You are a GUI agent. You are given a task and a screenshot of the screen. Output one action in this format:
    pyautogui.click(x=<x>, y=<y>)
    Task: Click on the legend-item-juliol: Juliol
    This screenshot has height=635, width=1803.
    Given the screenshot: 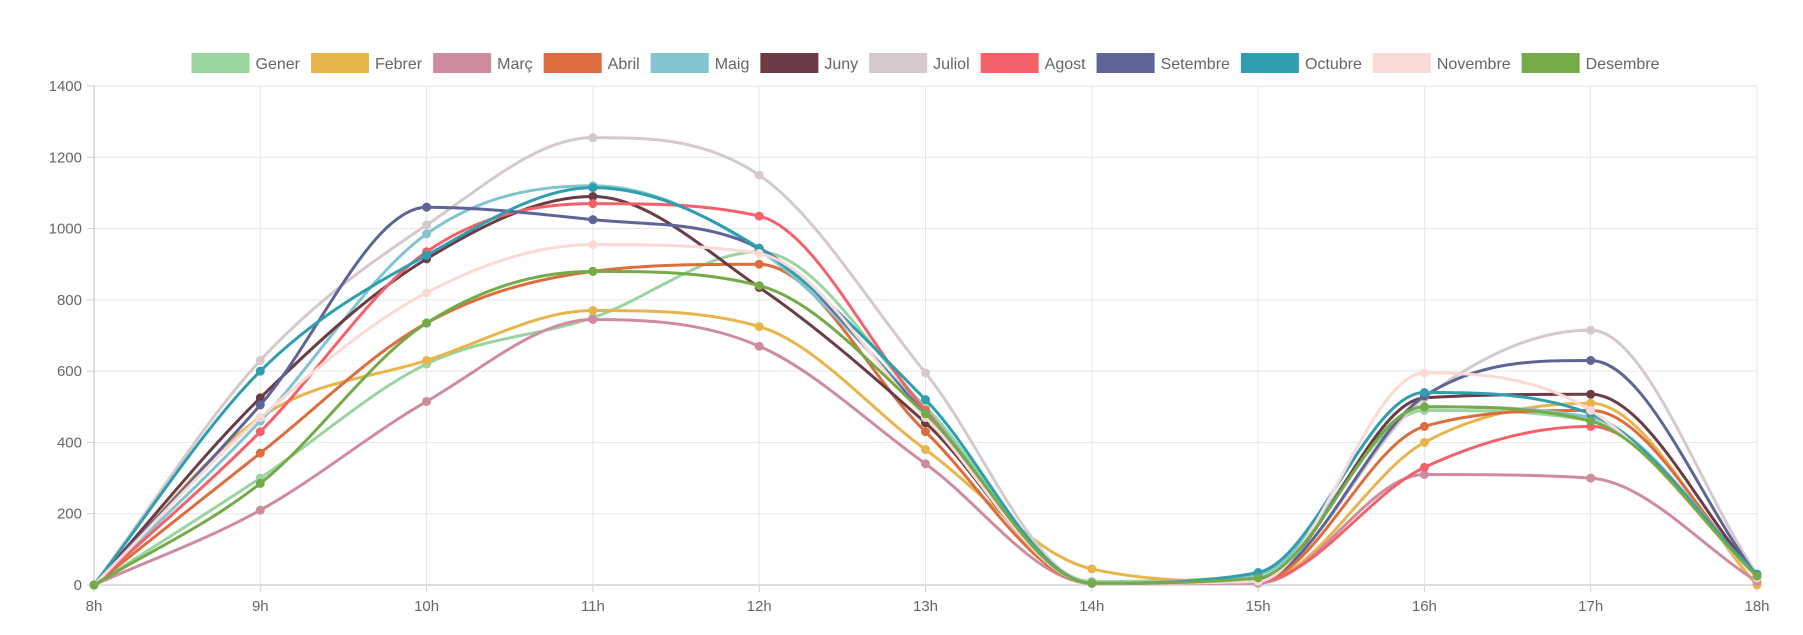 What is the action you would take?
    pyautogui.click(x=919, y=63)
    